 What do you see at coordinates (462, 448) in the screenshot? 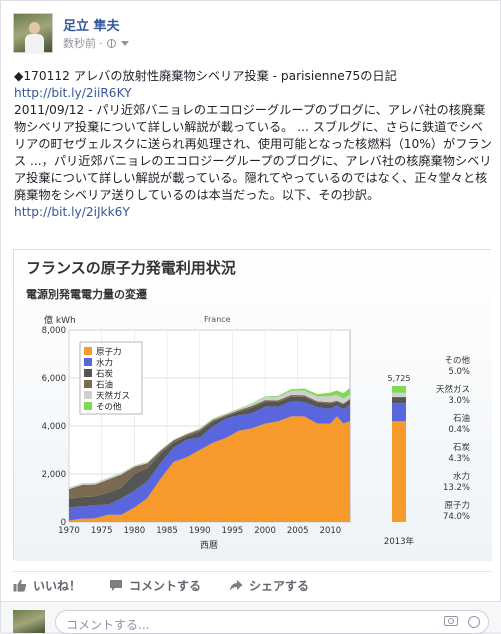
I see `bar-segment-name: 石炭` at bounding box center [462, 448].